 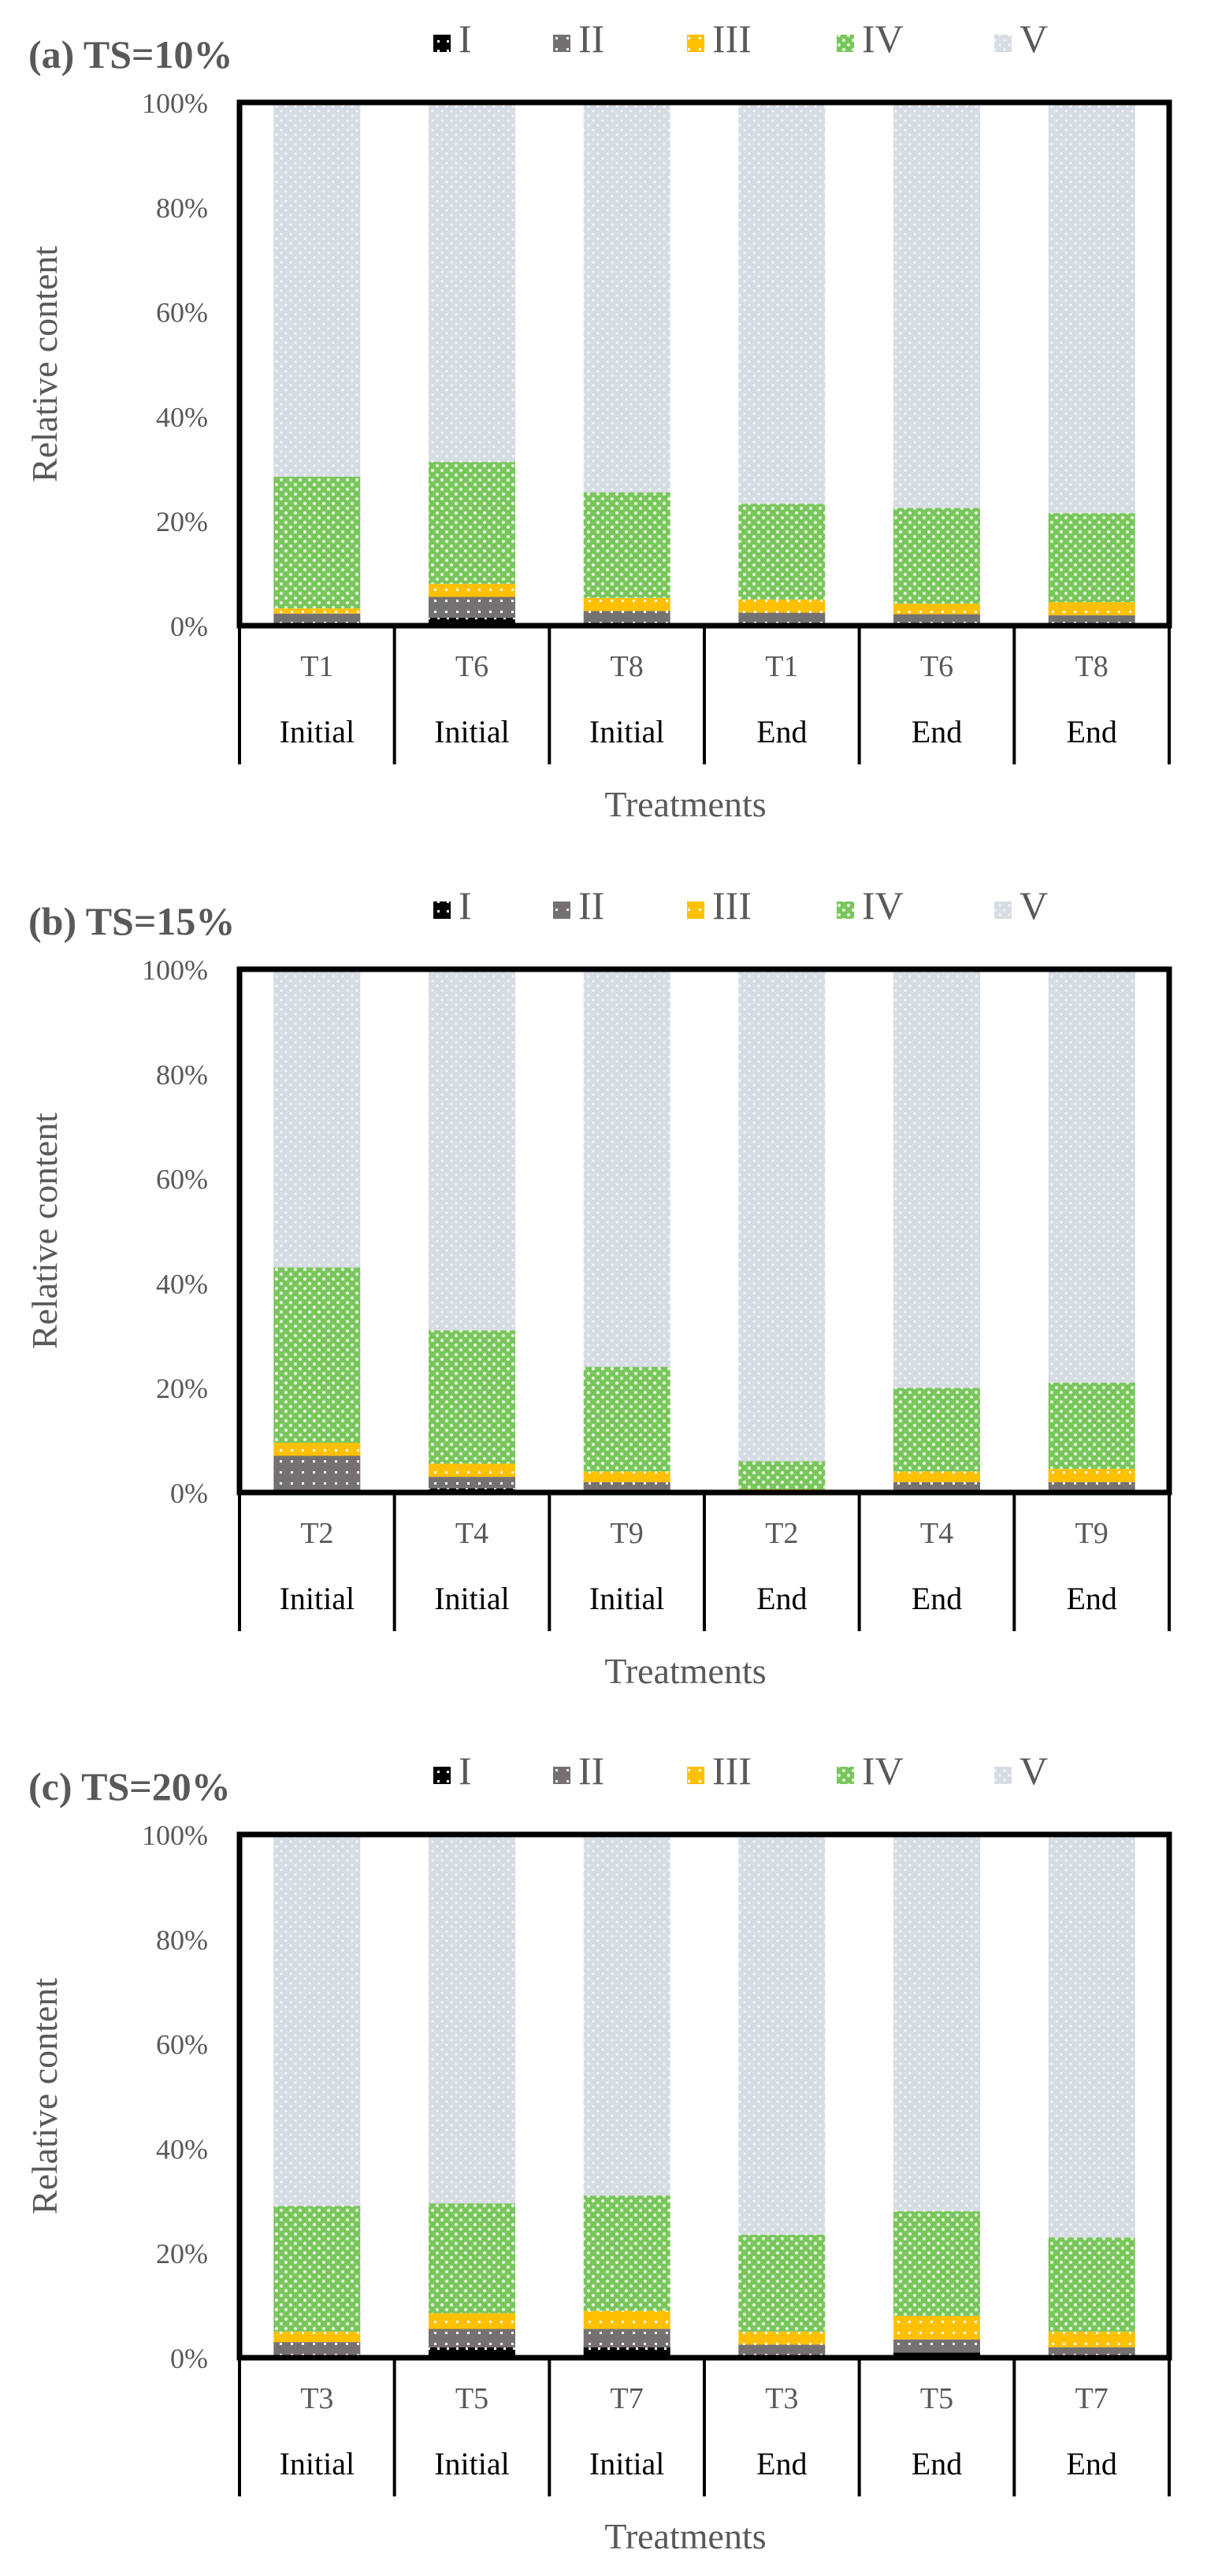 What do you see at coordinates (317, 618) in the screenshot?
I see `bar-segment-II-T1-initial` at bounding box center [317, 618].